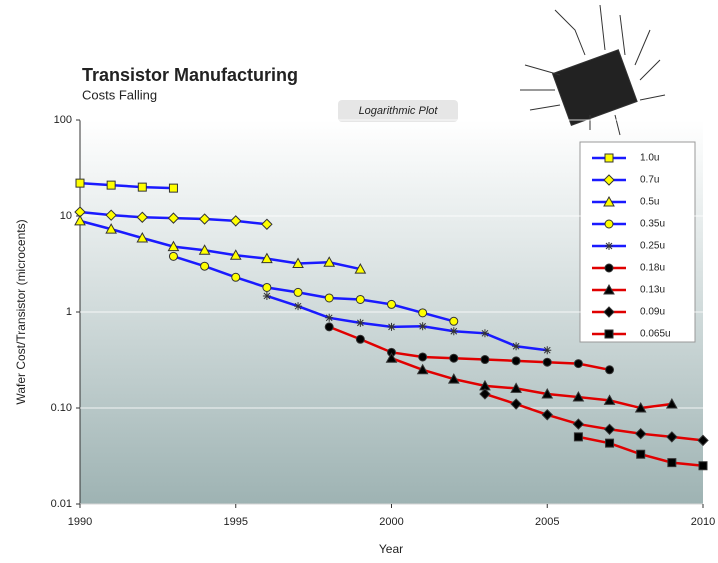 This screenshot has width=718, height=563. What do you see at coordinates (652, 312) in the screenshot?
I see `legend-label: 0.09u` at bounding box center [652, 312].